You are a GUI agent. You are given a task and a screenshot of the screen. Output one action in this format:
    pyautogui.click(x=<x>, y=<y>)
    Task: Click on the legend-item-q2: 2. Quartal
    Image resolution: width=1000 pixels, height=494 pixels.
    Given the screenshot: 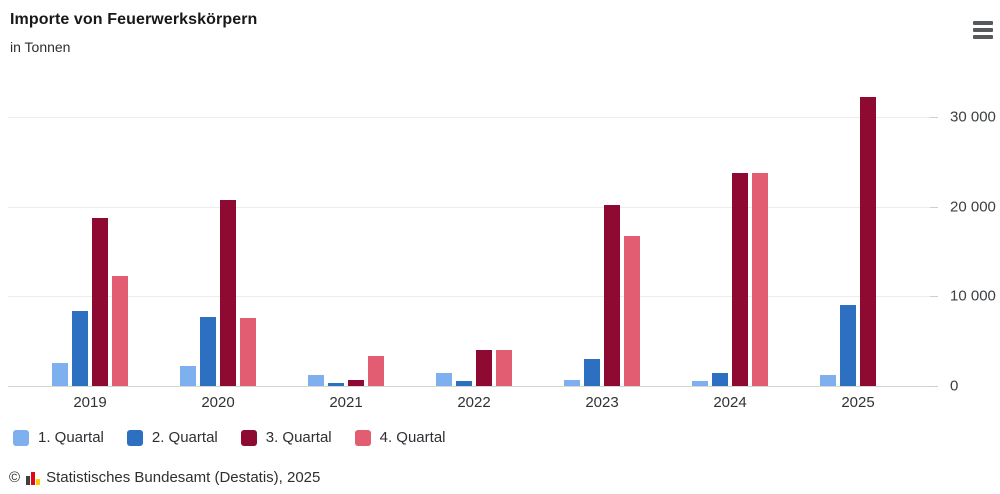 What is the action you would take?
    pyautogui.click(x=172, y=437)
    